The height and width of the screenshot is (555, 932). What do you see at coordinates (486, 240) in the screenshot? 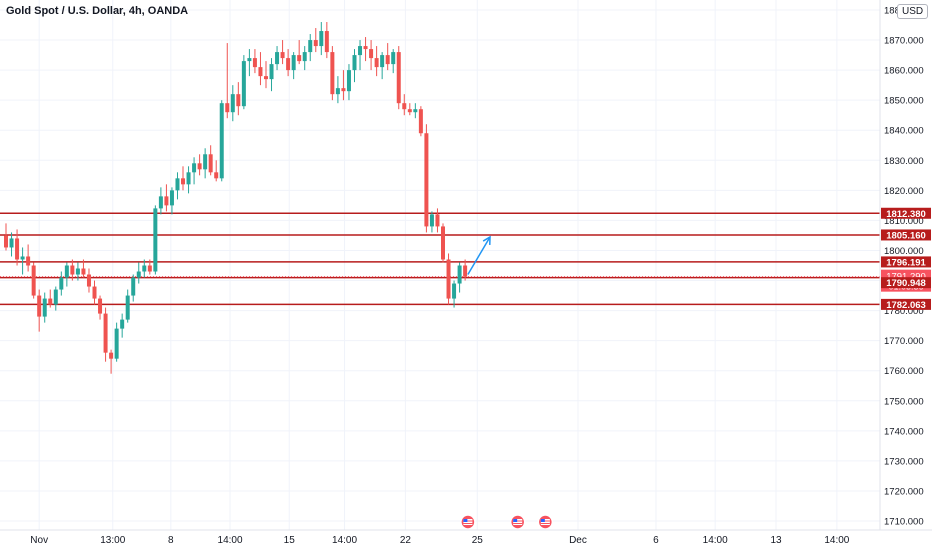
I see `arrow-head` at bounding box center [486, 240].